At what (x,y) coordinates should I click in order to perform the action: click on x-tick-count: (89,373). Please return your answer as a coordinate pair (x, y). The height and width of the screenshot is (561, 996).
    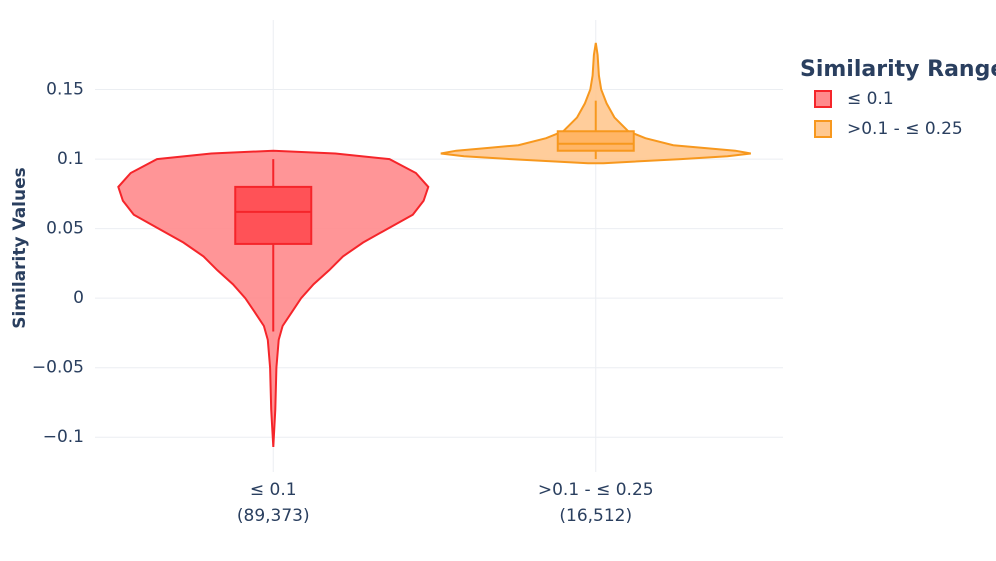
    Looking at the image, I should click on (273, 516).